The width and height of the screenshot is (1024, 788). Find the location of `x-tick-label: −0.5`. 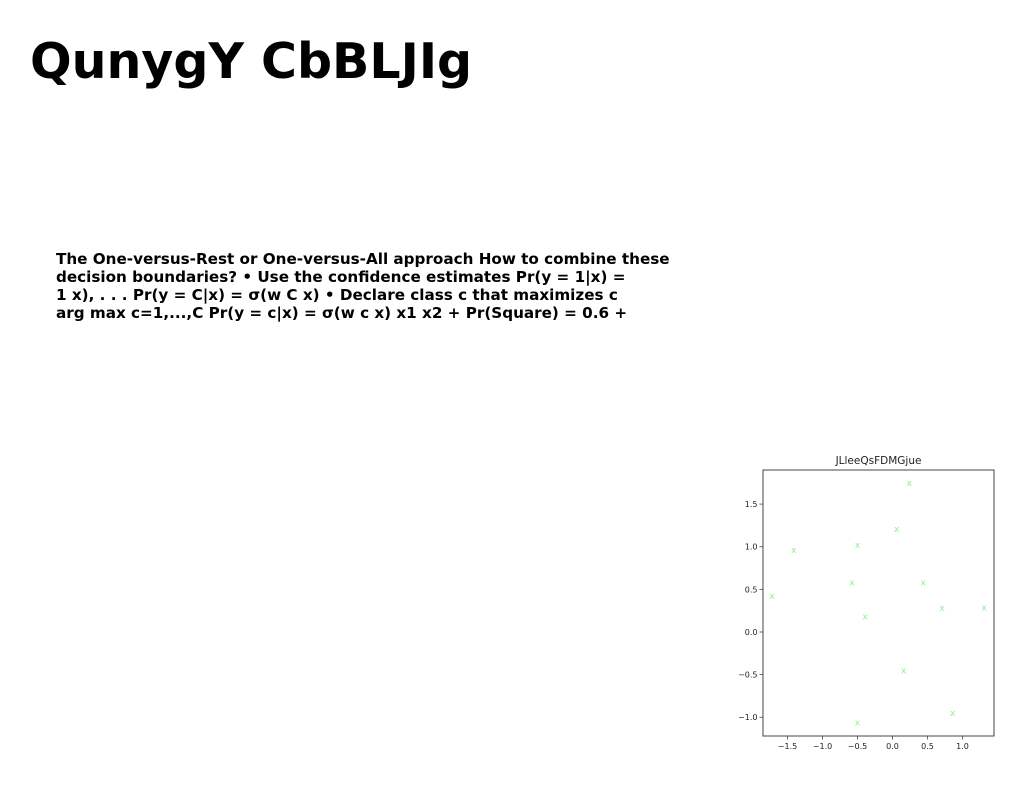

x-tick-label: −0.5 is located at coordinates (857, 746).